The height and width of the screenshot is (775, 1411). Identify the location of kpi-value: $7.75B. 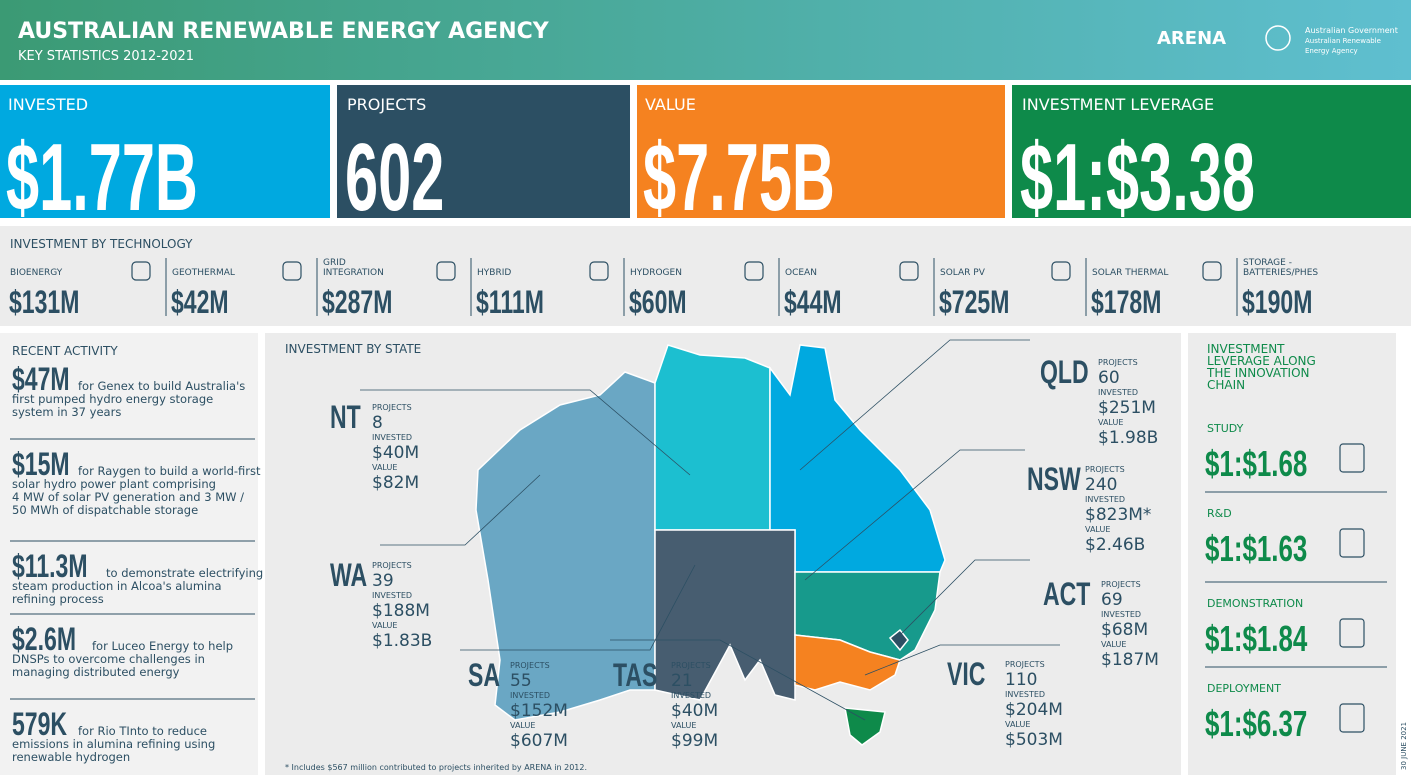
(739, 176).